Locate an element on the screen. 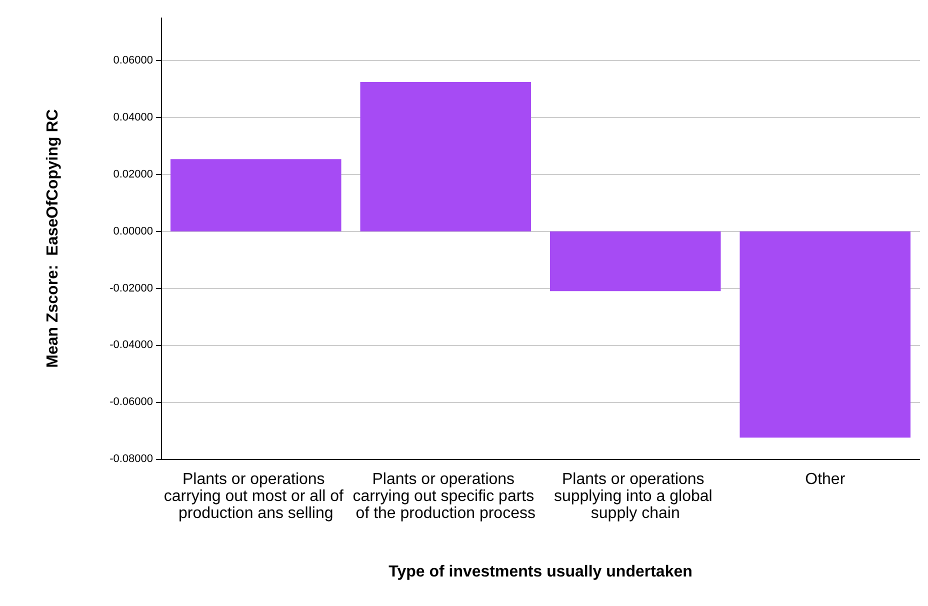 The width and height of the screenshot is (928, 606). y-axis-title: Mean Zscore: EaseOfCopying RC is located at coordinates (53, 238).